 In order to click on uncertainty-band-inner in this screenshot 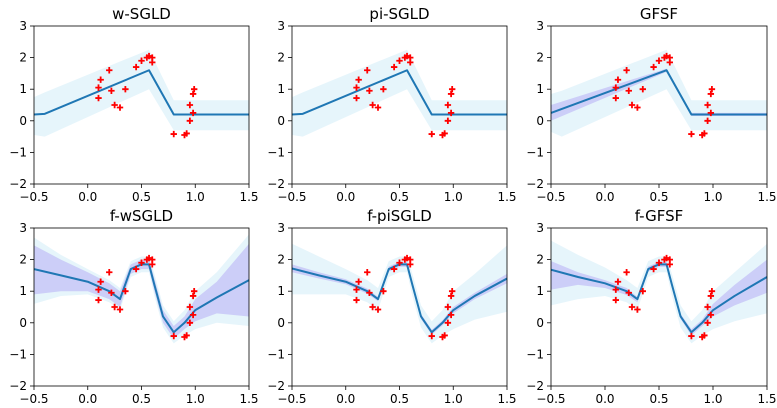, I will do `click(399, 298)`.